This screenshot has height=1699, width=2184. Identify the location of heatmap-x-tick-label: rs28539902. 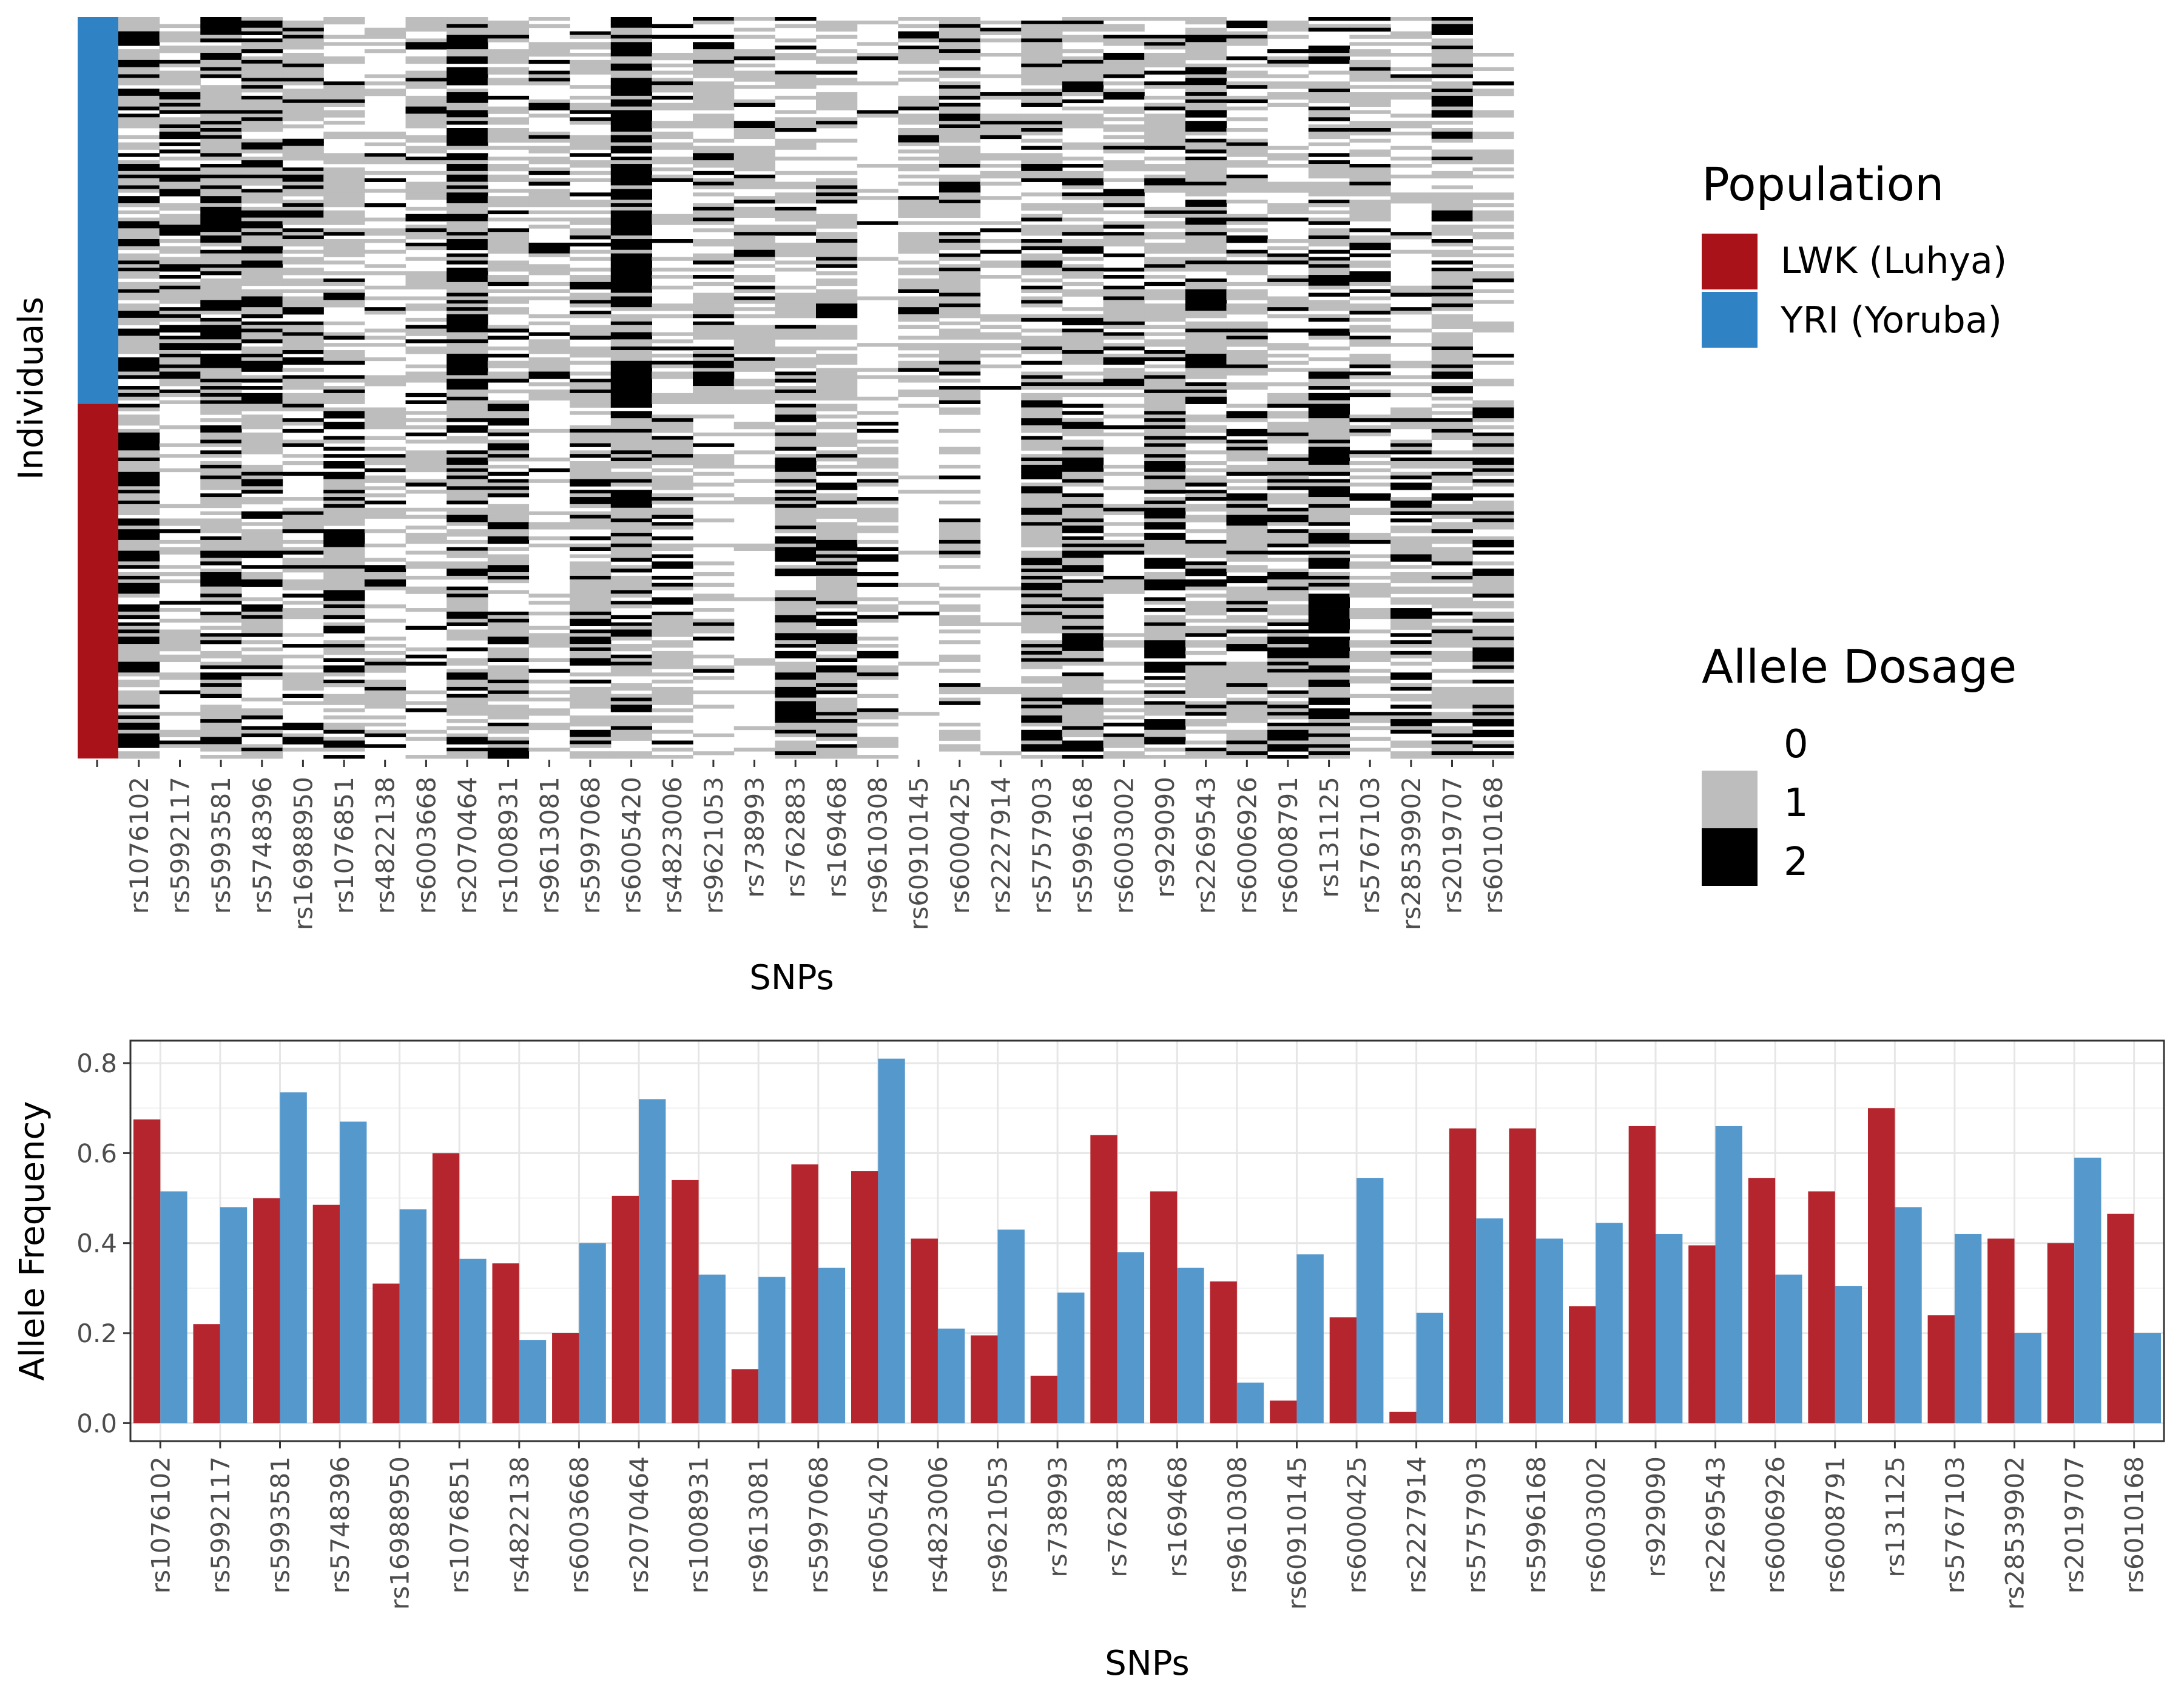
(1411, 853).